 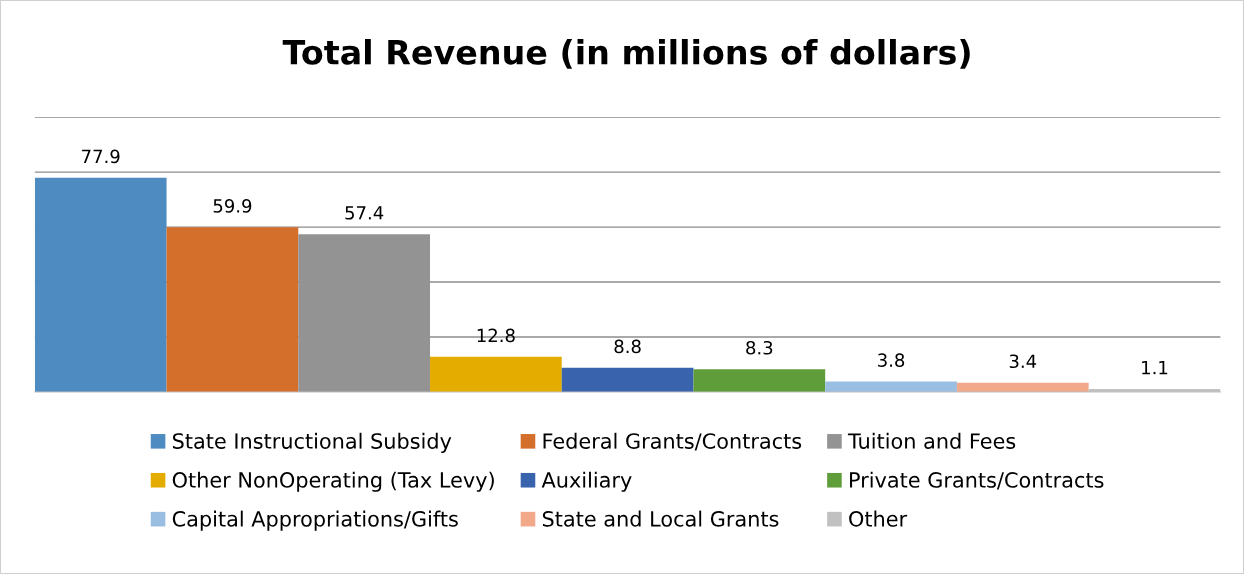 What do you see at coordinates (759, 347) in the screenshot?
I see `data-label: 8.3` at bounding box center [759, 347].